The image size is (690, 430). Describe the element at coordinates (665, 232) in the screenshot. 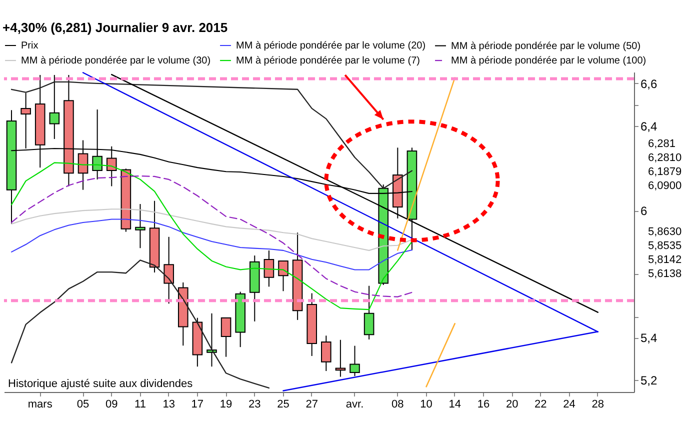

I see `text: 5,8630` at that location.